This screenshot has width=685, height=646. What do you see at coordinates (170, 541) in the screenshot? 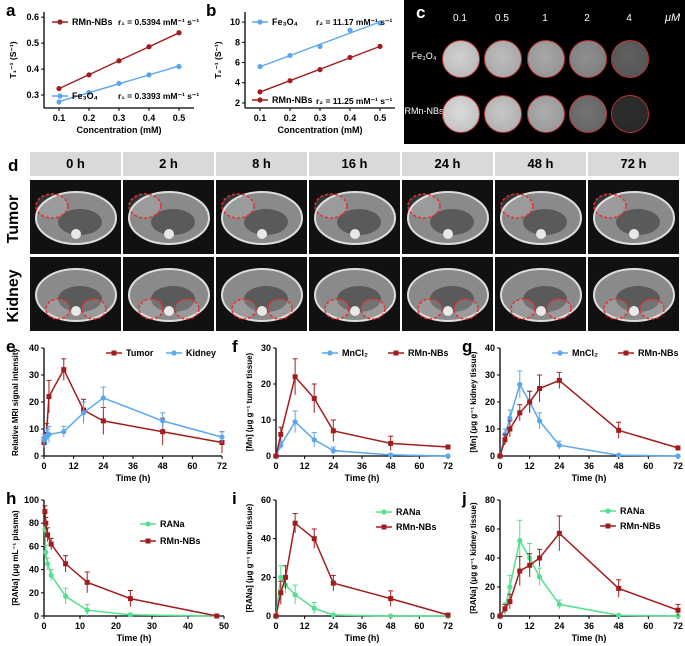
I see `legend-entry: RMn-NBs` at bounding box center [170, 541].